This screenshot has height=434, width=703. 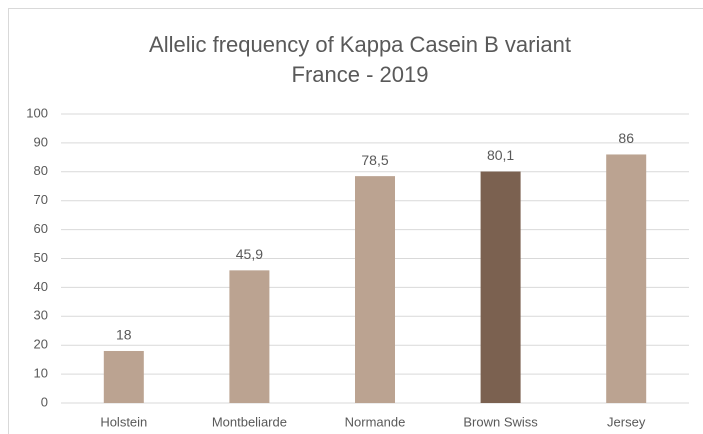 I want to click on y-tick-label: 60, so click(x=41, y=228).